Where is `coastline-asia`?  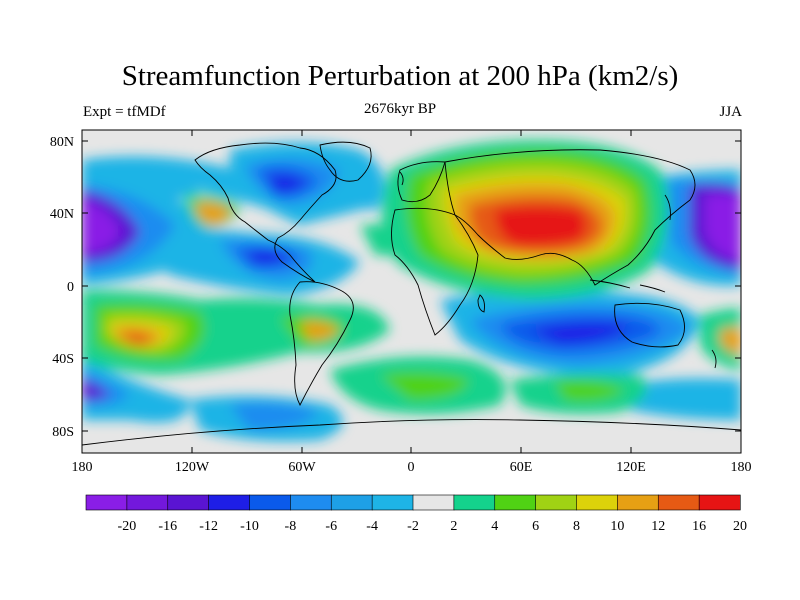
coastline-asia is located at coordinates (570, 217).